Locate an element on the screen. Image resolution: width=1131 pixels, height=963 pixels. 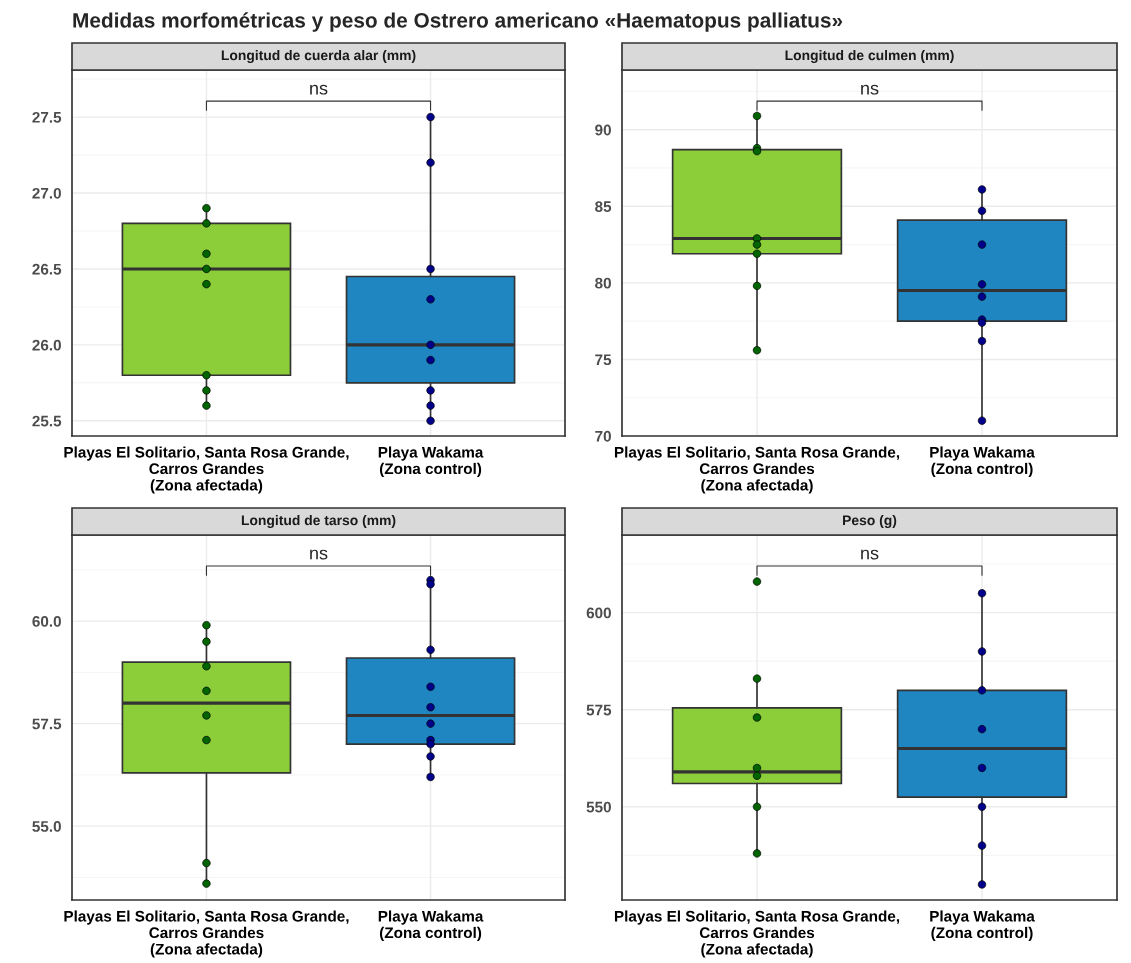
y-tick-label: 80 is located at coordinates (603, 283).